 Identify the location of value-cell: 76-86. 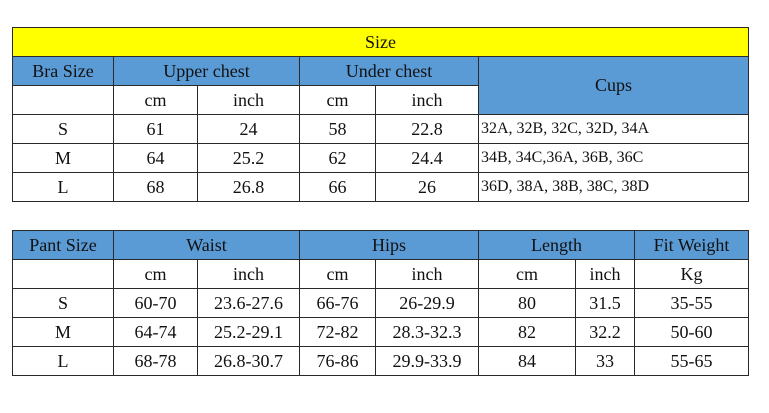
(338, 361).